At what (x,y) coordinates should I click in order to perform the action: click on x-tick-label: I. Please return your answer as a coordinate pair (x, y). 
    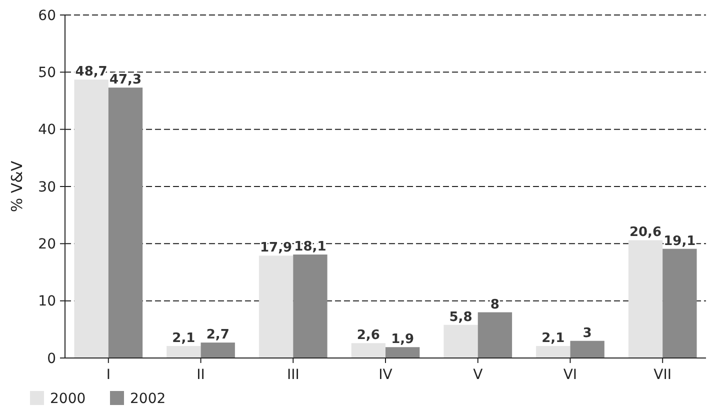
    Looking at the image, I should click on (108, 375).